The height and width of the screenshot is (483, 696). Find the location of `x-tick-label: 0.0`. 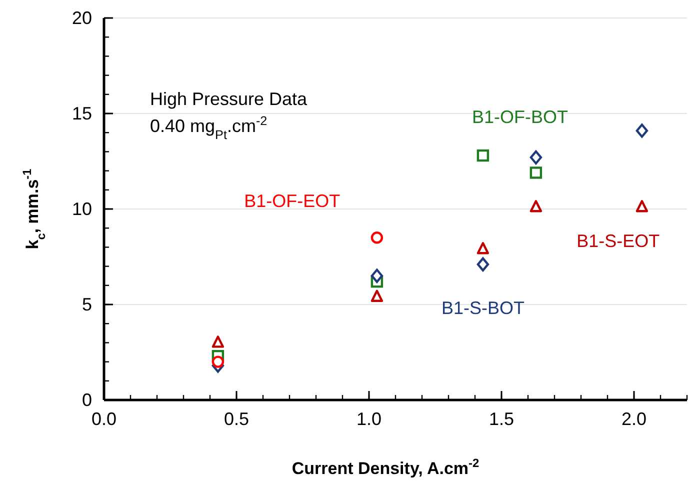

x-tick-label: 0.0 is located at coordinates (104, 419).